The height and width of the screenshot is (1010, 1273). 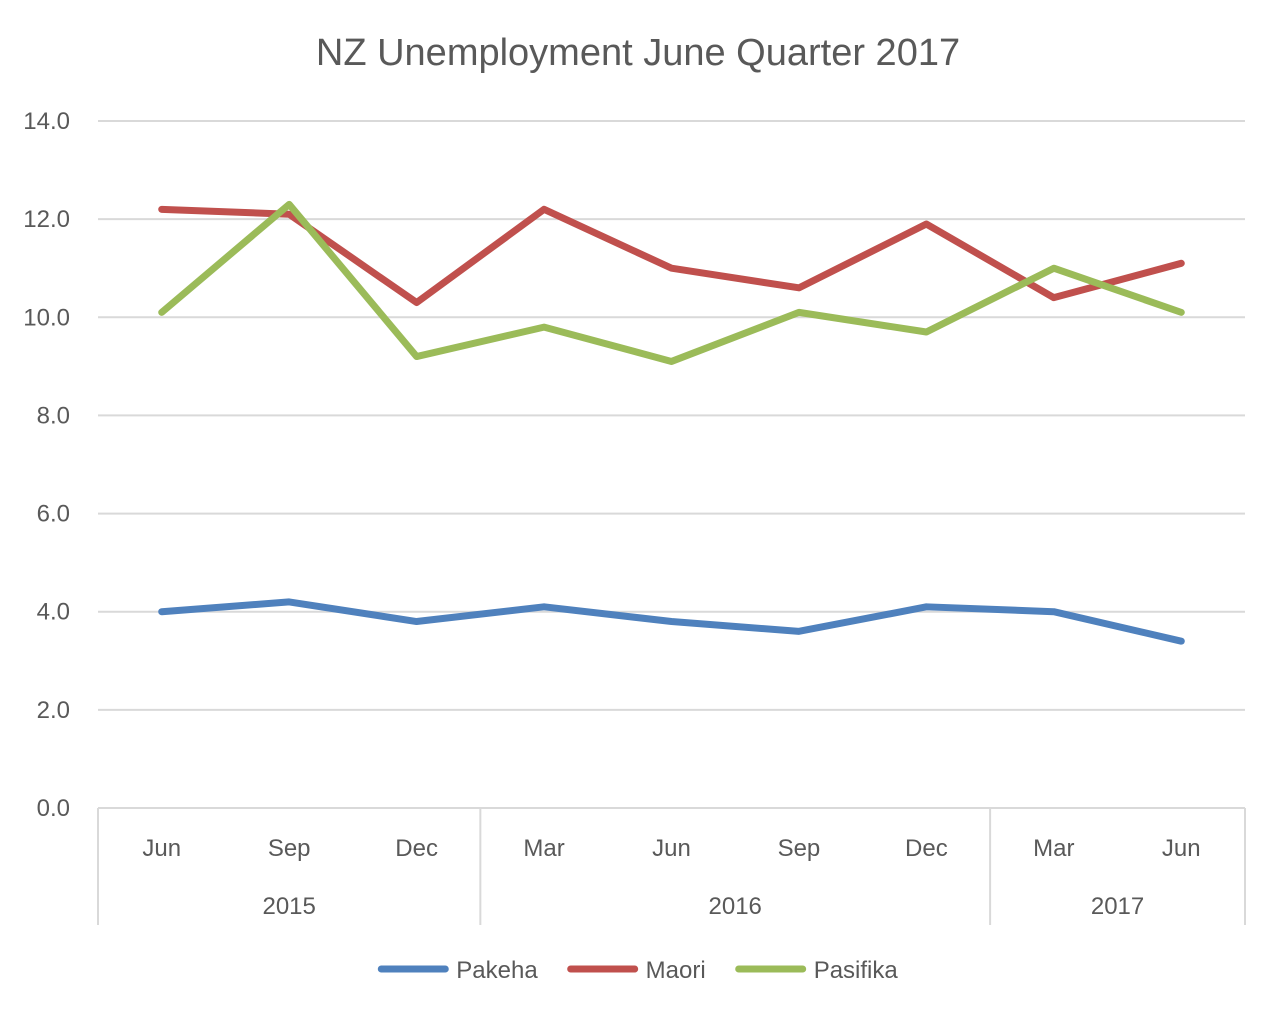 I want to click on series-line-pasifika, so click(x=671, y=282).